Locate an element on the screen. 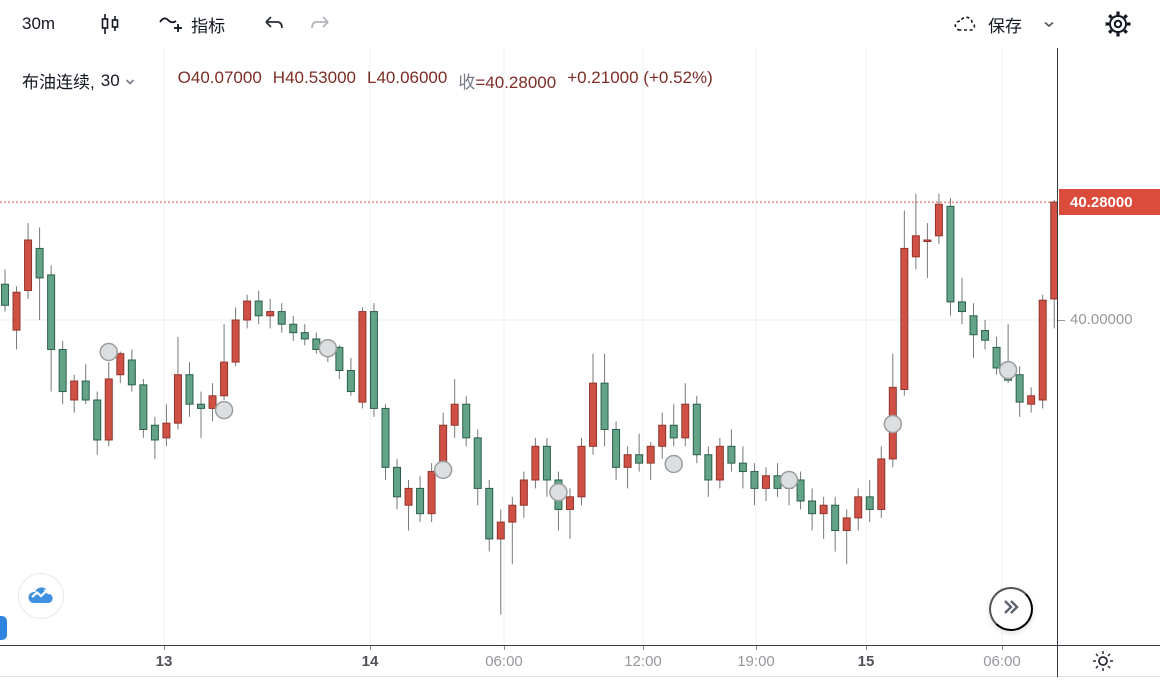 Image resolution: width=1160 pixels, height=688 pixels. symbol-name: 布油连续, is located at coordinates (58, 82).